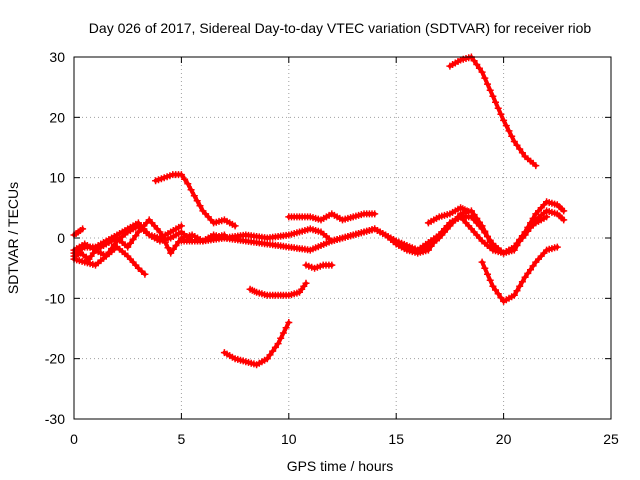 This screenshot has height=480, width=640. What do you see at coordinates (55, 359) in the screenshot?
I see `y-tick-label: -20` at bounding box center [55, 359].